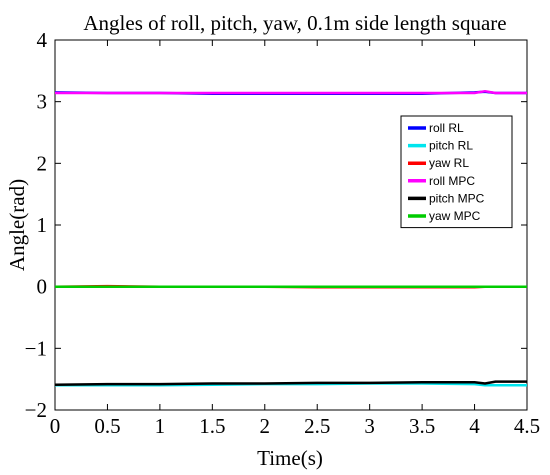 Image resolution: width=550 pixels, height=475 pixels. What do you see at coordinates (265, 426) in the screenshot?
I see `x-tick-label: 2` at bounding box center [265, 426].